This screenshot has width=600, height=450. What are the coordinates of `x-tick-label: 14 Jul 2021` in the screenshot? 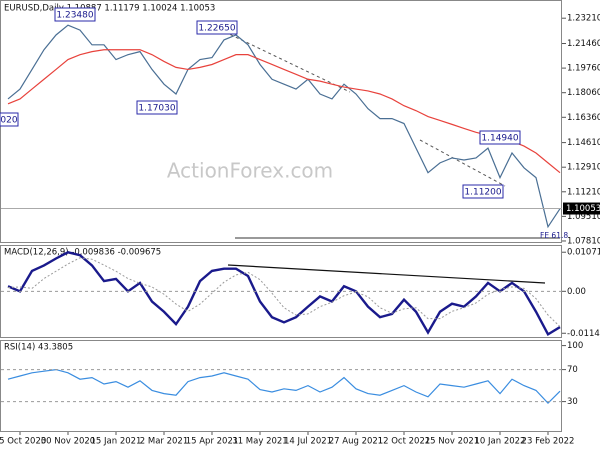 It's located at (308, 442).